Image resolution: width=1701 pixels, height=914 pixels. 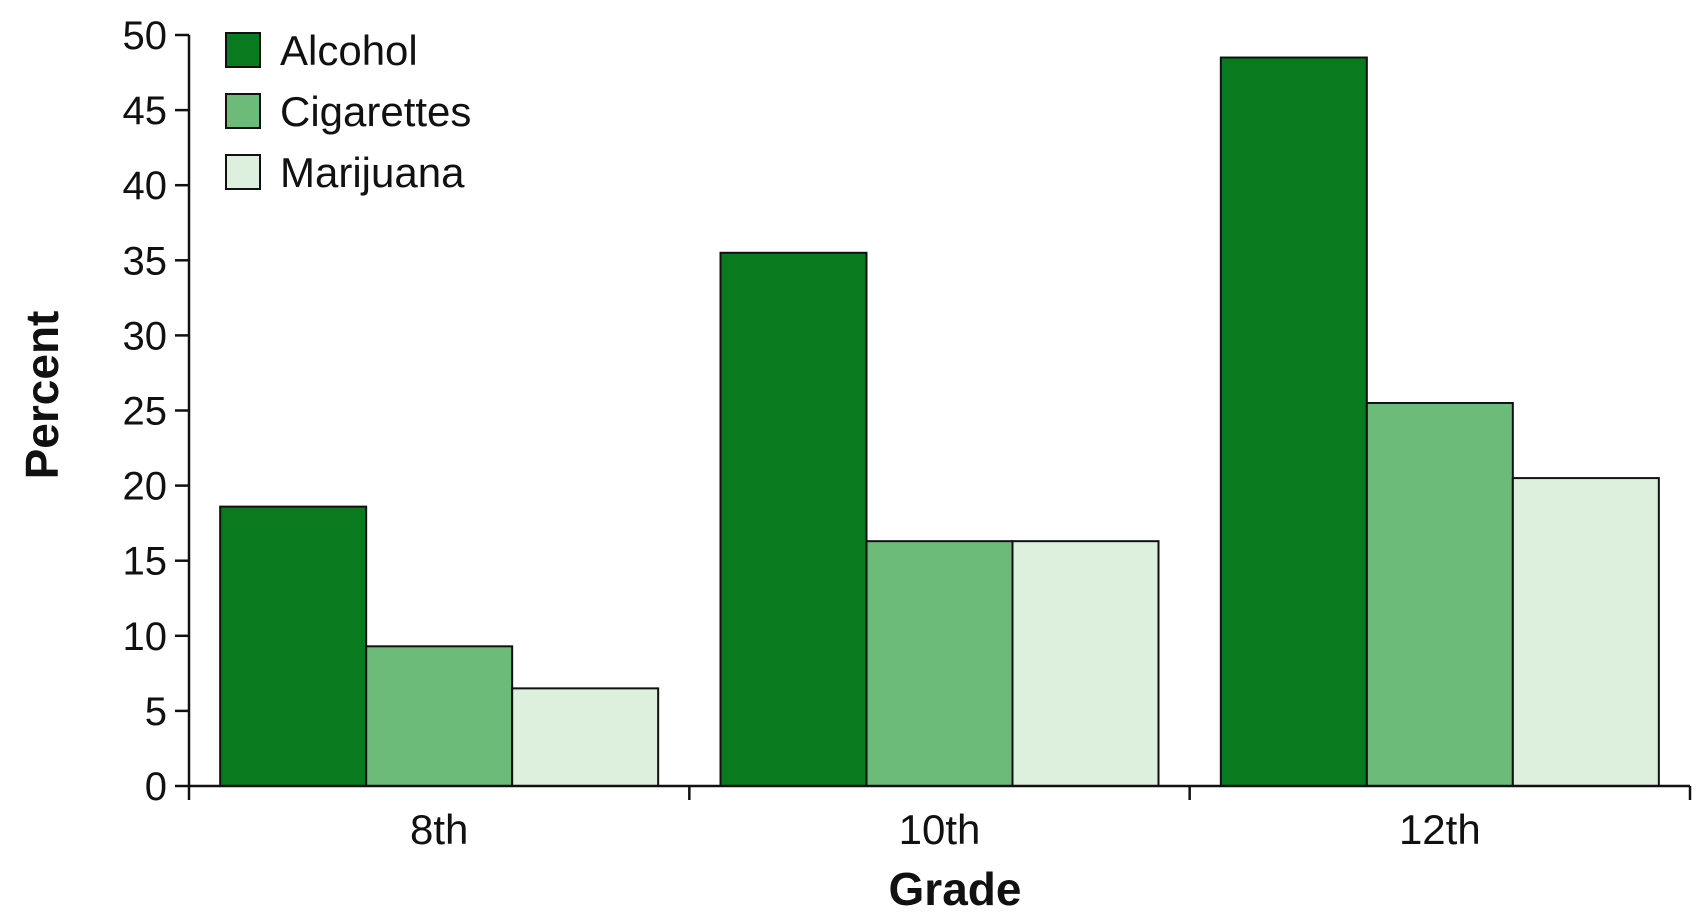 I want to click on bar-alcohol-8th, so click(x=293, y=646).